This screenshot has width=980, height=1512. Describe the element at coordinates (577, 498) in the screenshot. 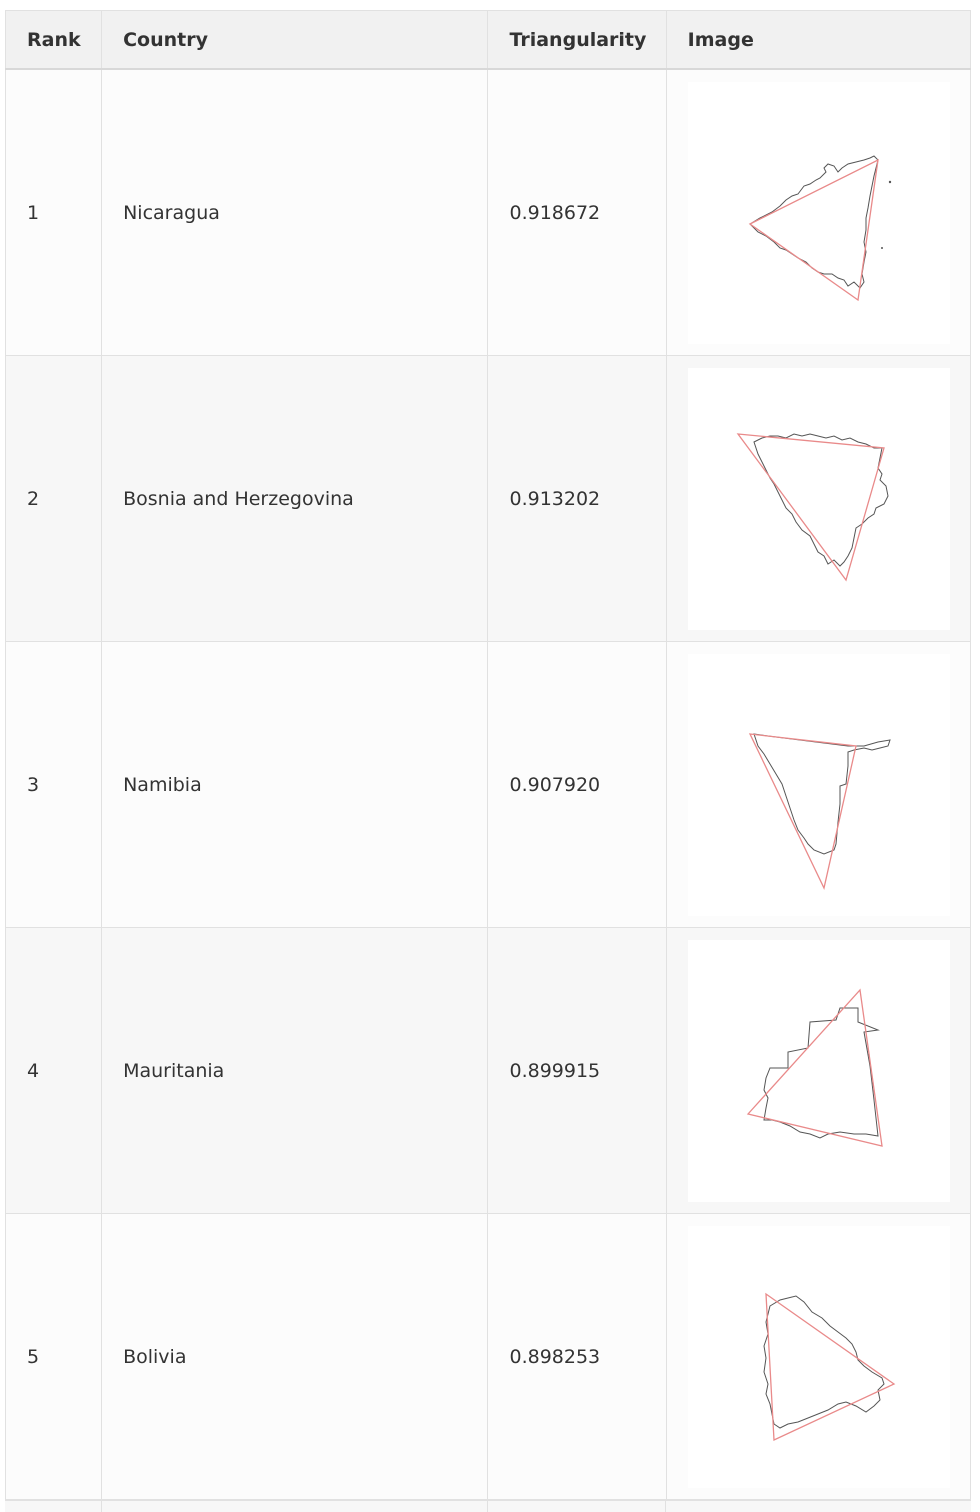

I see `triangularity-cell: 0.913202` at that location.